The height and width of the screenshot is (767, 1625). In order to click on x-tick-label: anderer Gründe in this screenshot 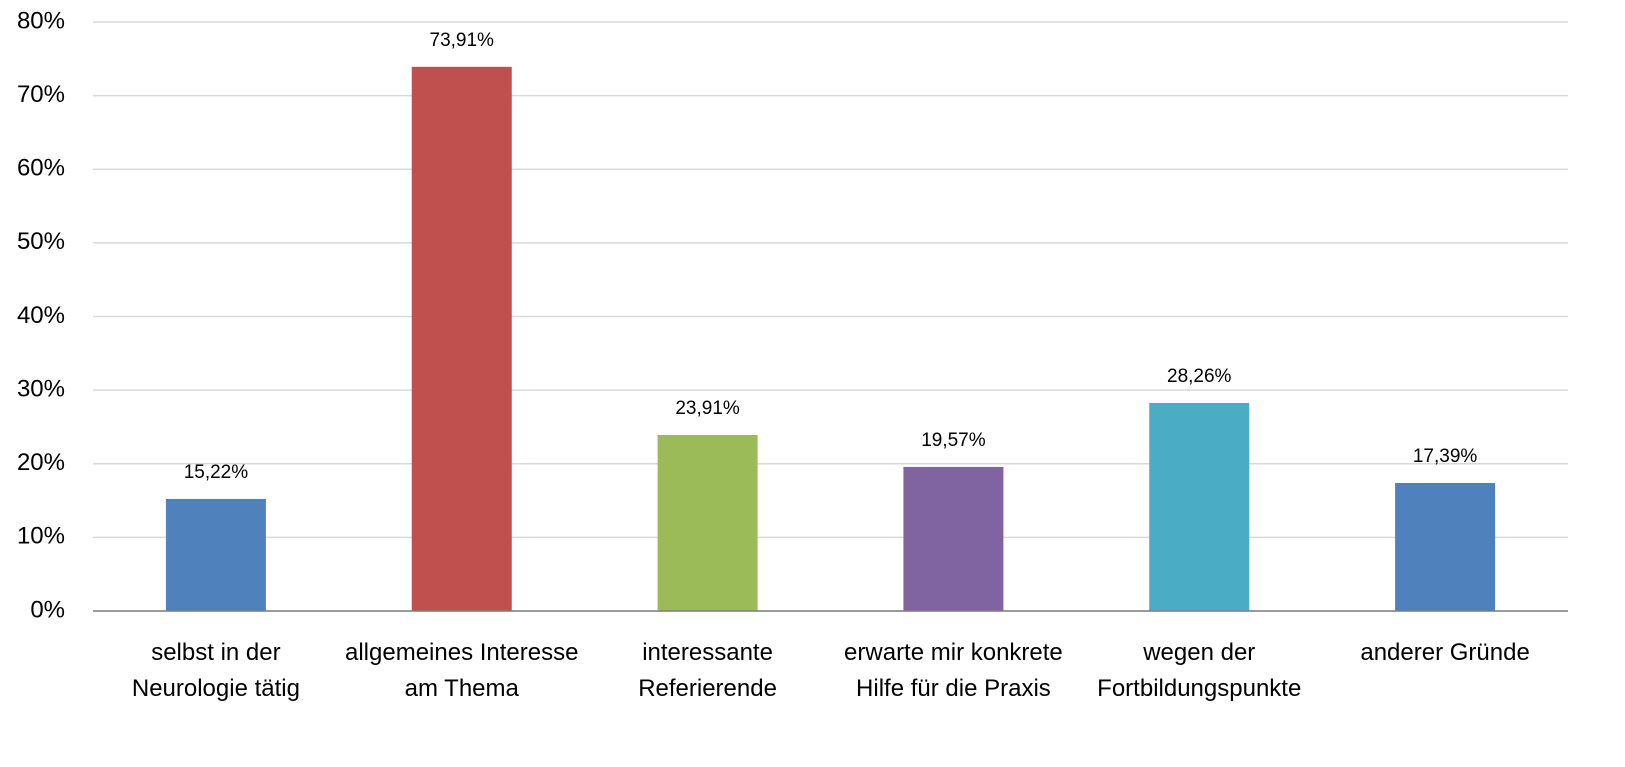, I will do `click(1445, 652)`.